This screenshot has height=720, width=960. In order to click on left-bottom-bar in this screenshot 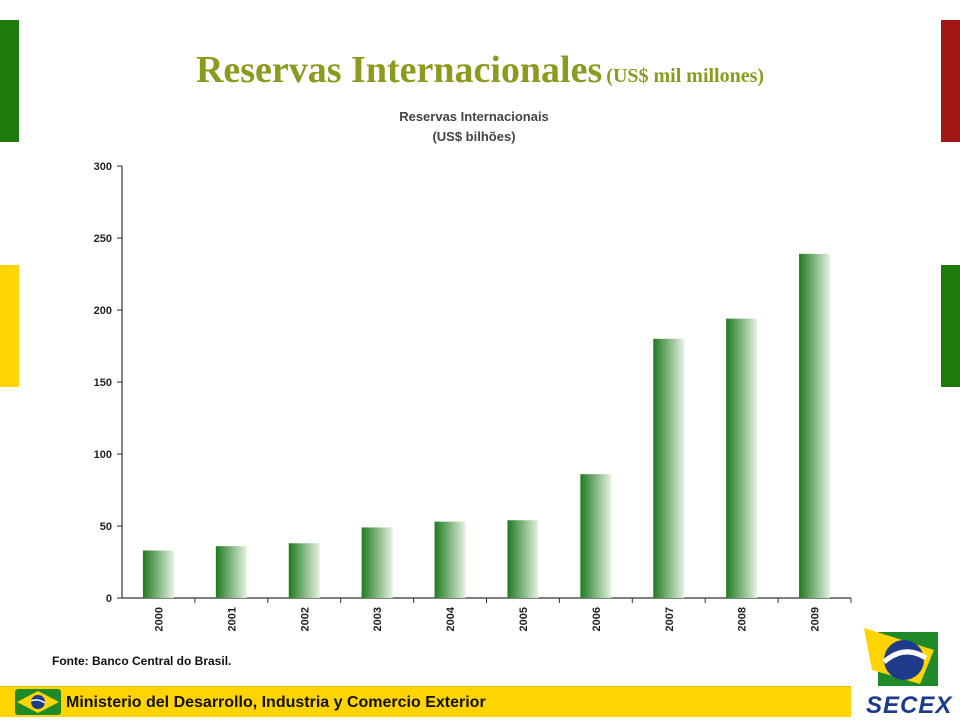, I will do `click(9, 326)`.